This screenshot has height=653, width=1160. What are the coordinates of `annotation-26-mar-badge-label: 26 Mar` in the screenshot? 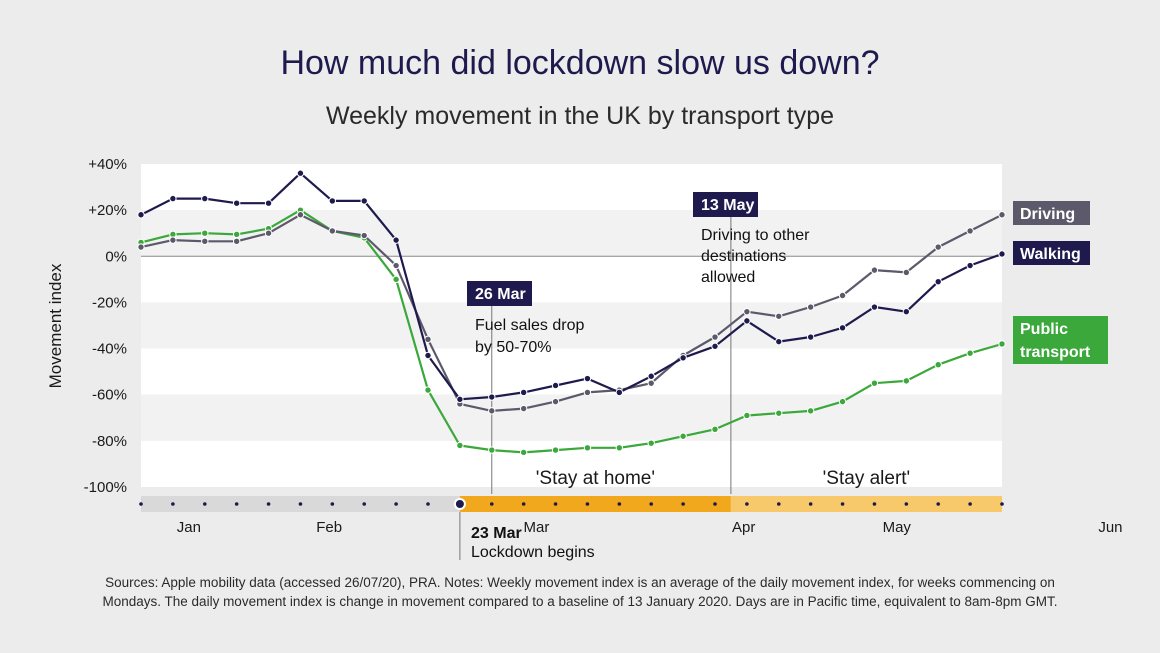 It's located at (500, 294).